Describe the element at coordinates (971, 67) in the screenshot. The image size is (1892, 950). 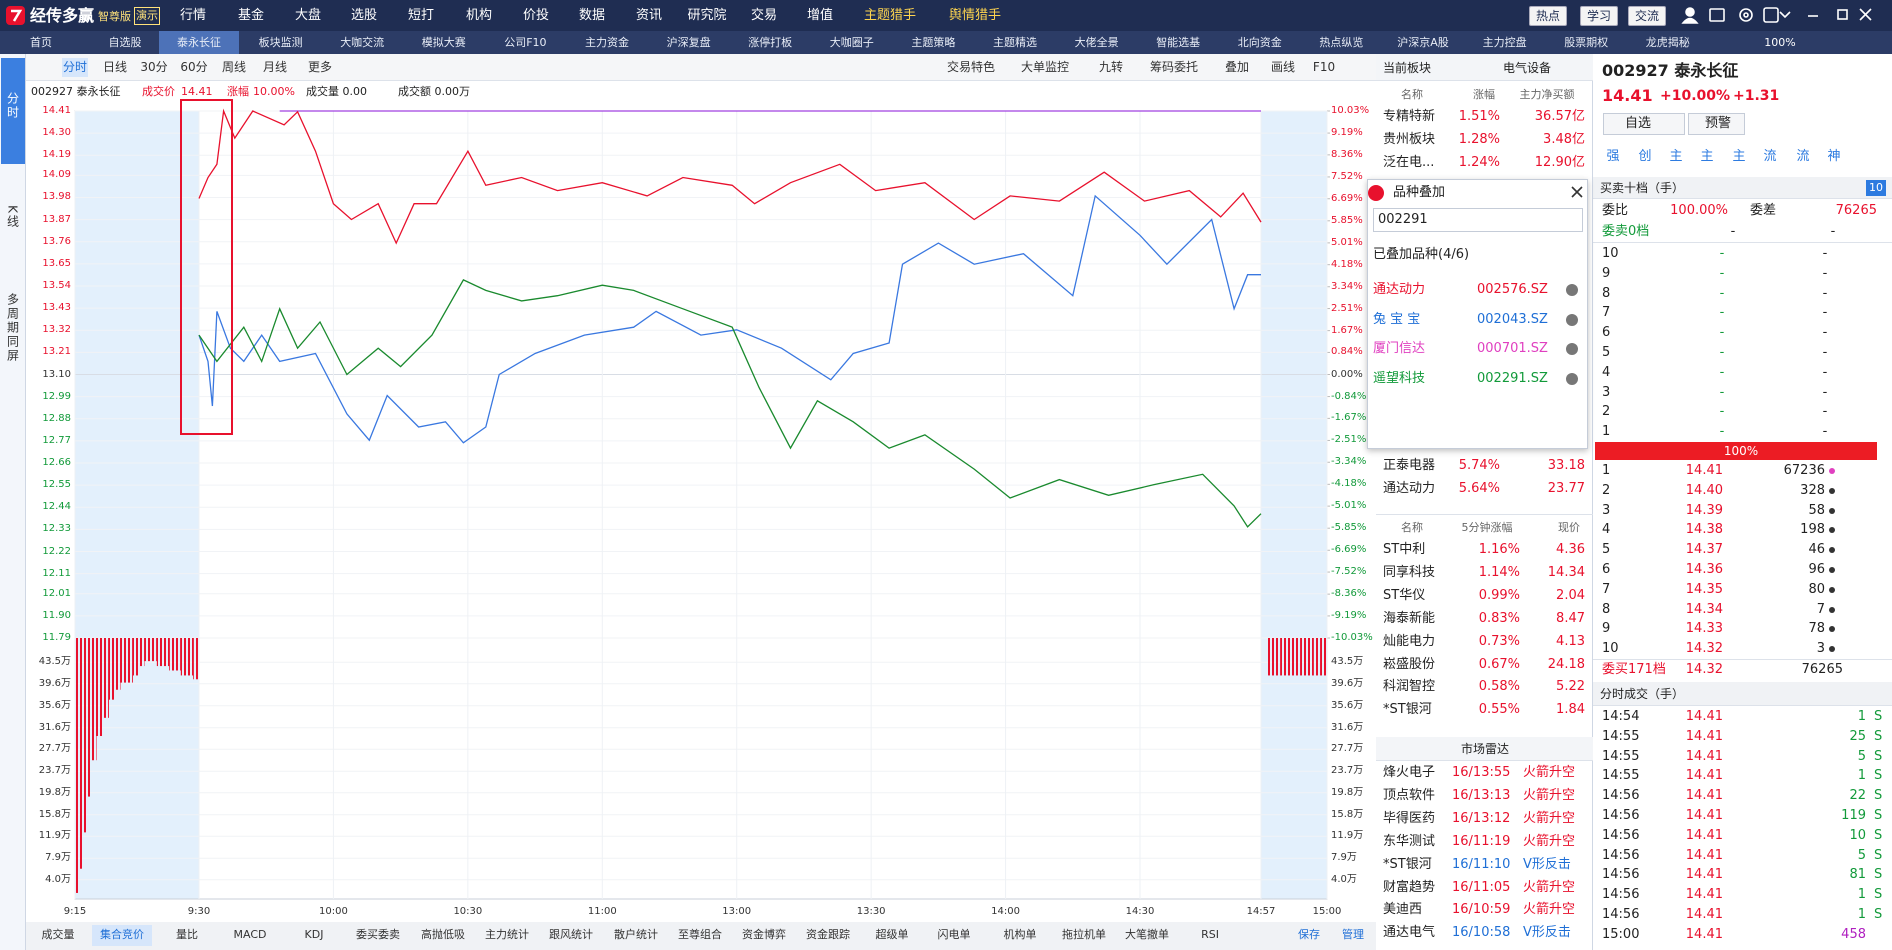
I see `tool-button: 交易特色` at that location.